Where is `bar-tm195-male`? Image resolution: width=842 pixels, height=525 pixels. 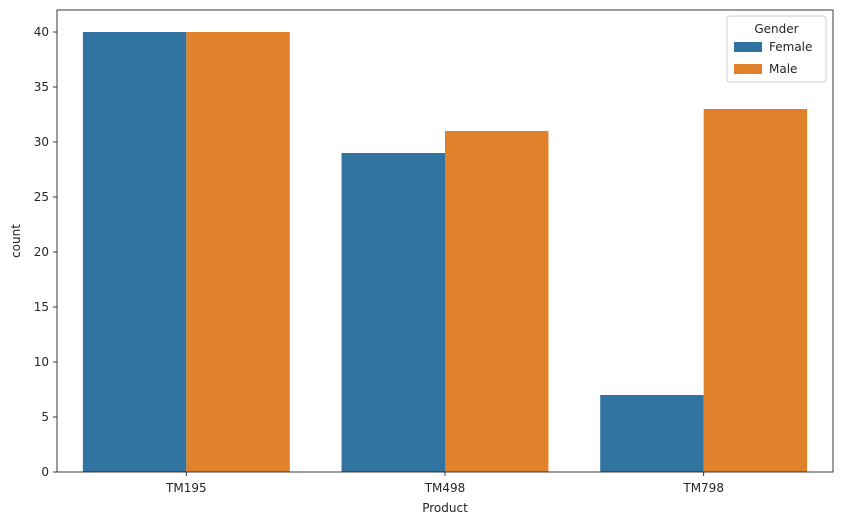 bar-tm195-male is located at coordinates (238, 252).